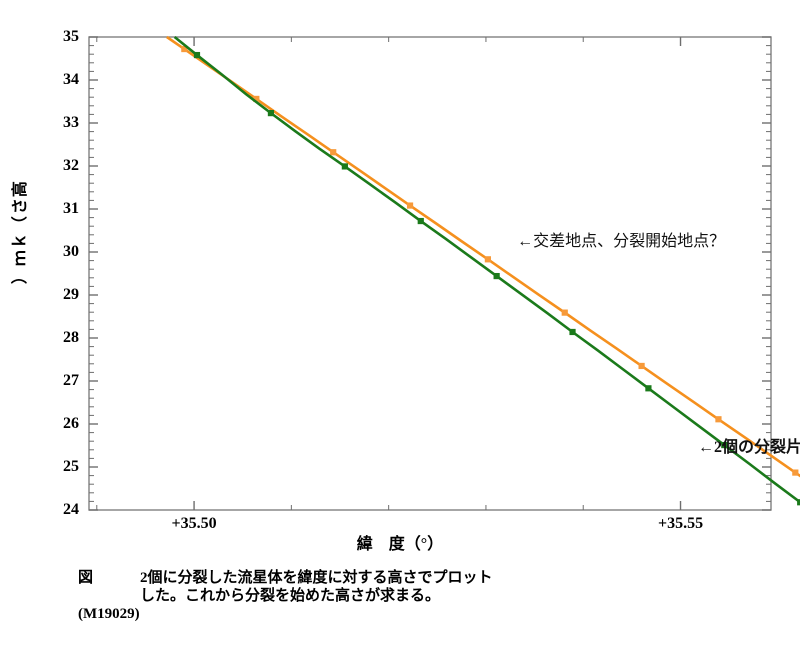 This screenshot has height=667, width=800. Describe the element at coordinates (194, 523) in the screenshot. I see `x-tick-label: +35.50` at that location.